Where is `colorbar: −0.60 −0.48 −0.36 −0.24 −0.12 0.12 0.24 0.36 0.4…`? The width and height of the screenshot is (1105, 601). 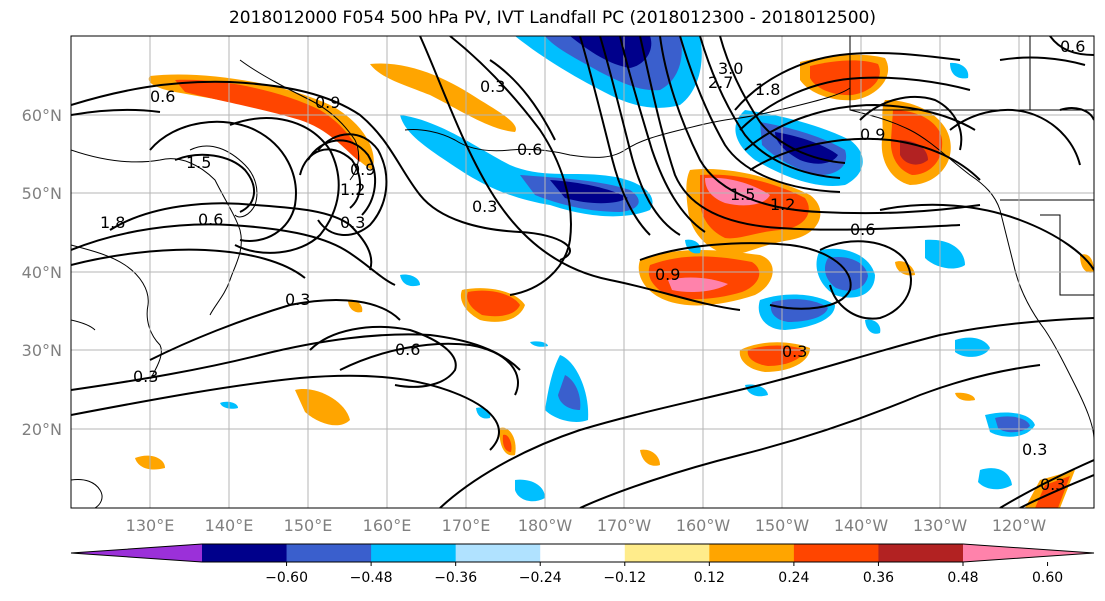
colorbar: −0.60 −0.48 −0.36 −0.24 −0.12 0.12 0.24 0.36 0.4… is located at coordinates (582, 564).